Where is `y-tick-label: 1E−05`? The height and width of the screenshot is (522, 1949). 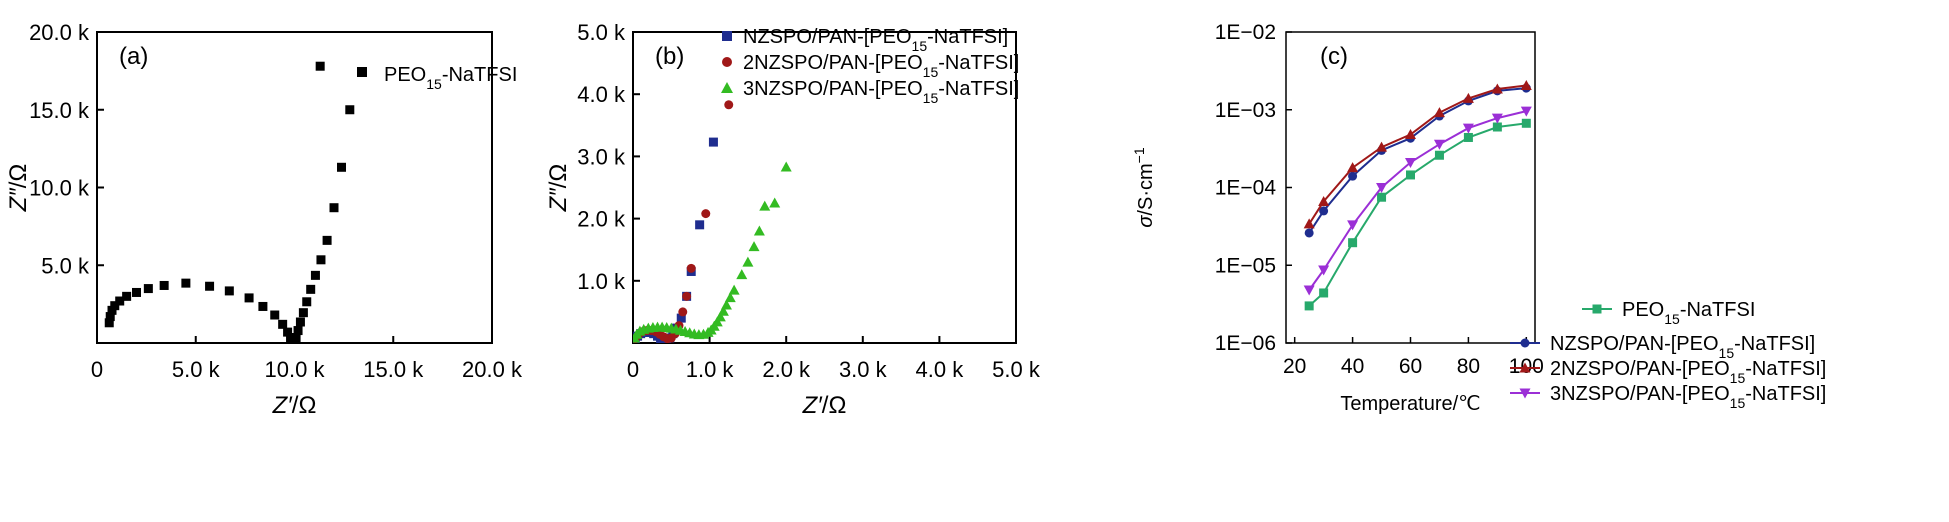 y-tick-label: 1E−05 is located at coordinates (1245, 265).